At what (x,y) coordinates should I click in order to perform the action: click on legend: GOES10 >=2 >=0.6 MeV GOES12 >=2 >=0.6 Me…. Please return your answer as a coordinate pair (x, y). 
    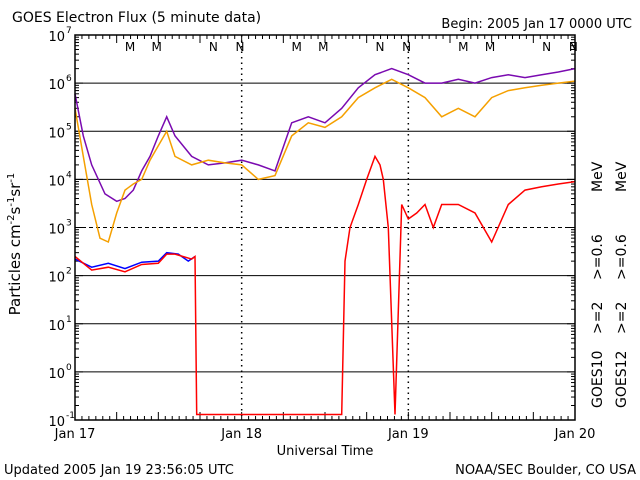
    Looking at the image, I should click on (610, 284).